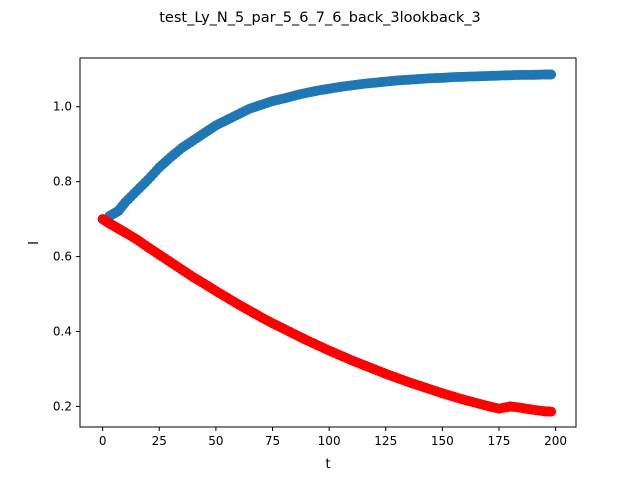 This screenshot has width=640, height=480. I want to click on y-tick-label: 1.0, so click(62, 107).